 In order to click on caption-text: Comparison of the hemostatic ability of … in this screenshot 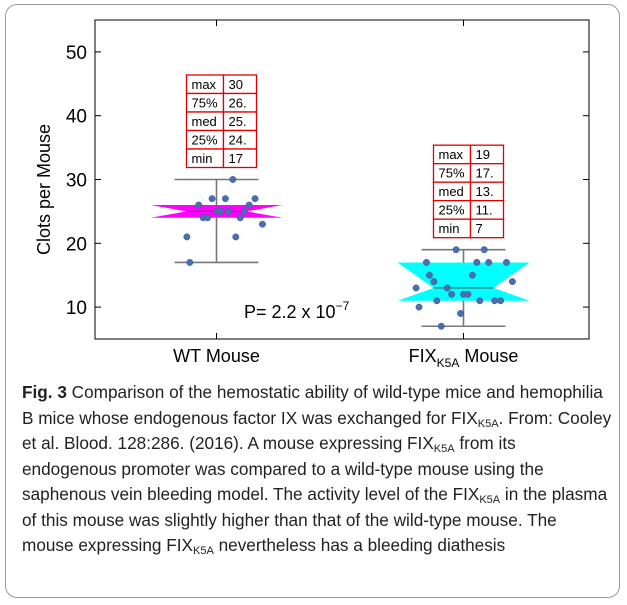, I will do `click(312, 405)`.